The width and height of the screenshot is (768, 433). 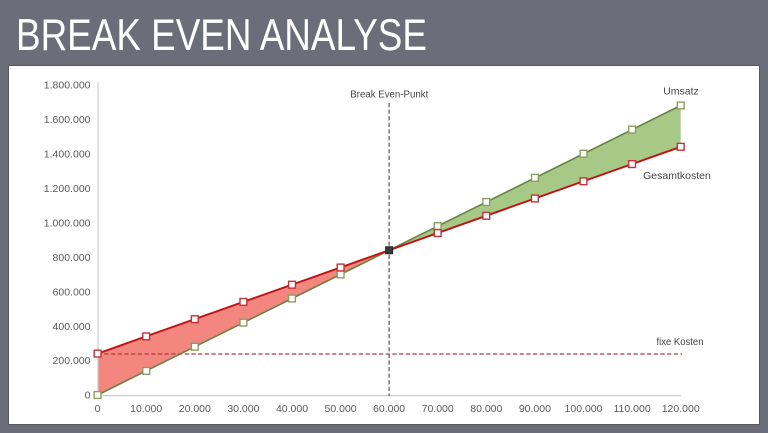 What do you see at coordinates (292, 409) in the screenshot?
I see `svg-text: 40.000` at bounding box center [292, 409].